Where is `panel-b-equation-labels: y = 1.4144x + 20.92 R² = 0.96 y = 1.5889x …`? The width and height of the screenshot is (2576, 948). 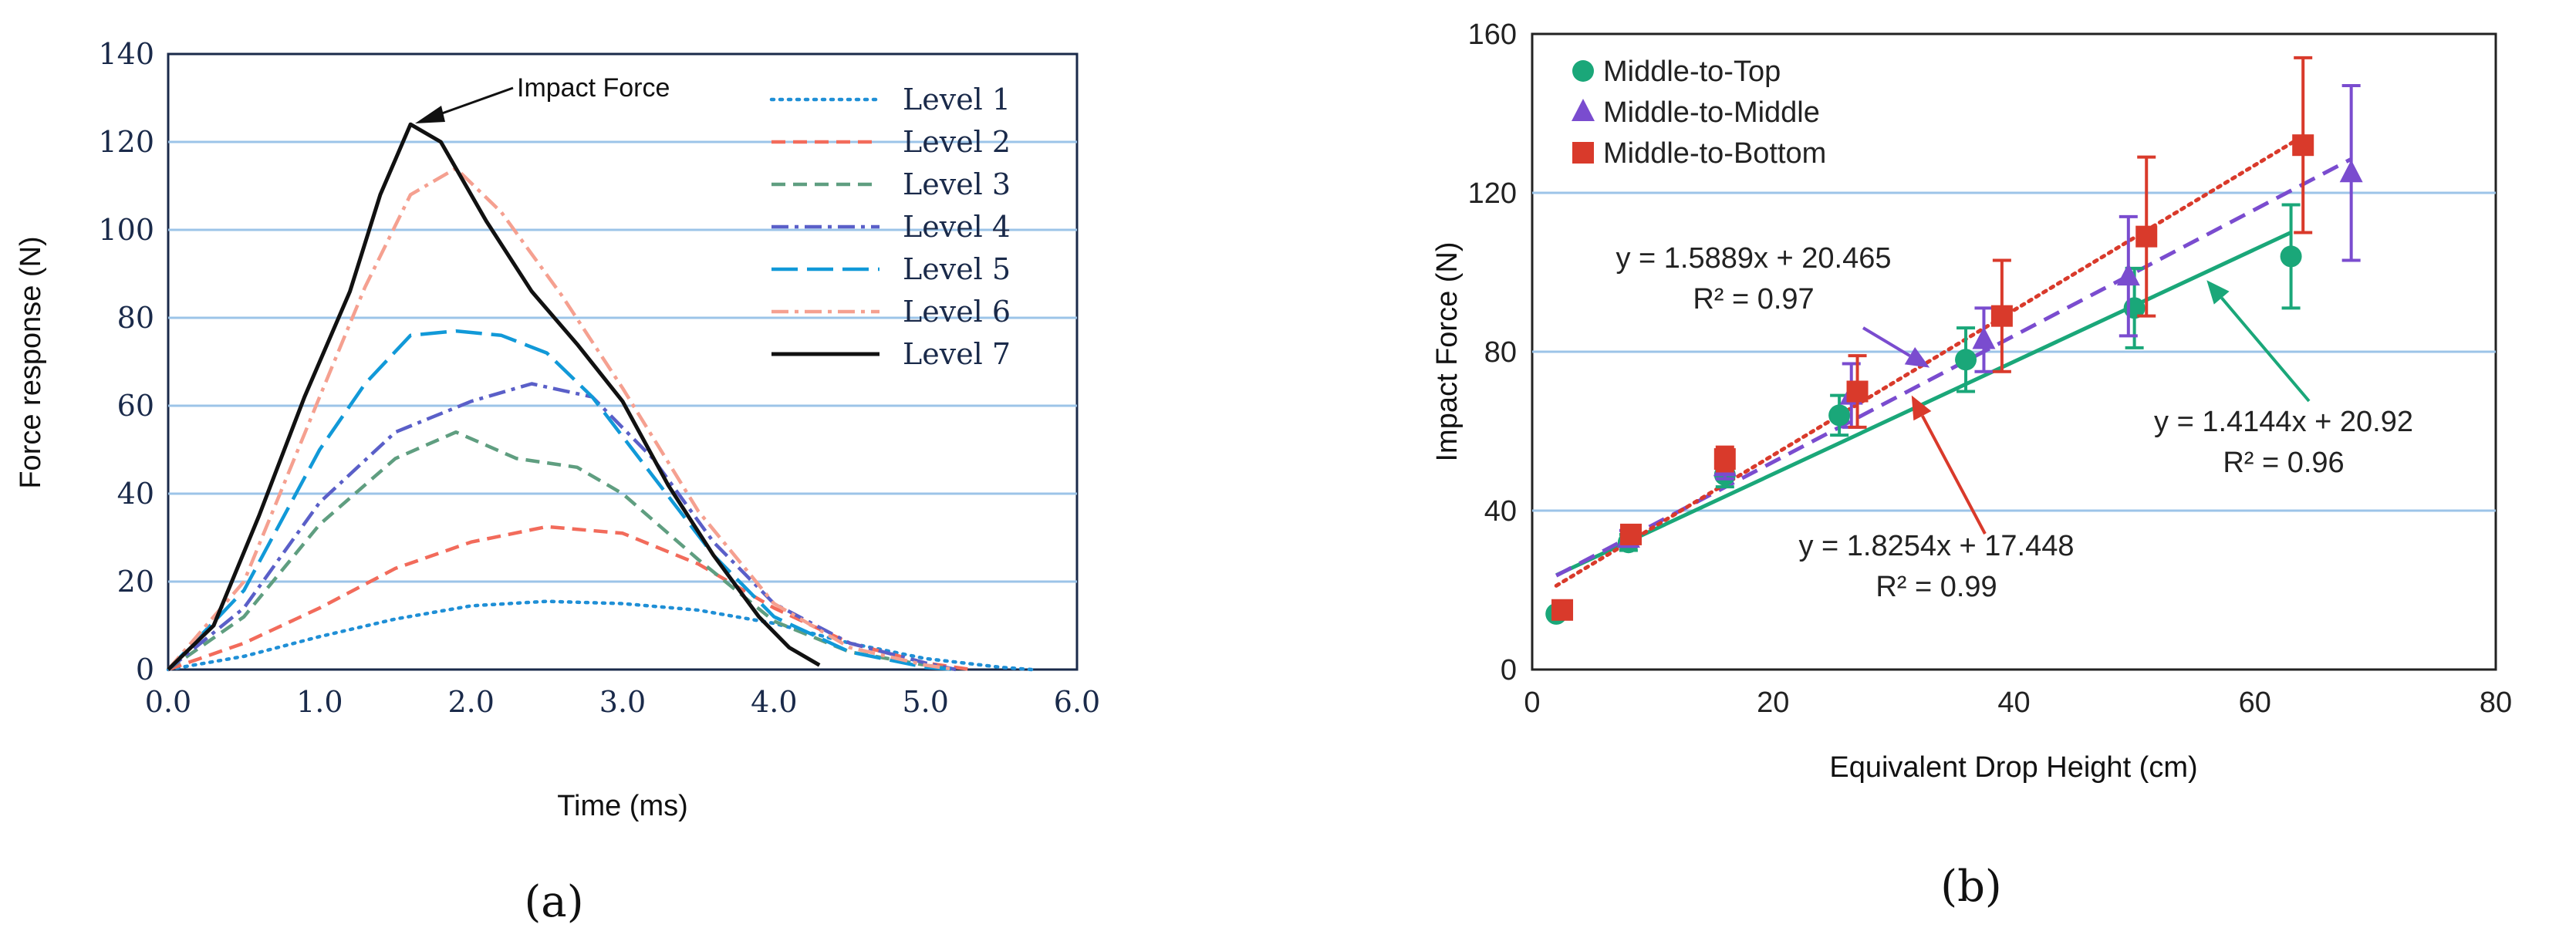 panel-b-equation-labels: y = 1.4144x + 20.92 R² = 0.96 y = 1.5889x … is located at coordinates (2014, 423).